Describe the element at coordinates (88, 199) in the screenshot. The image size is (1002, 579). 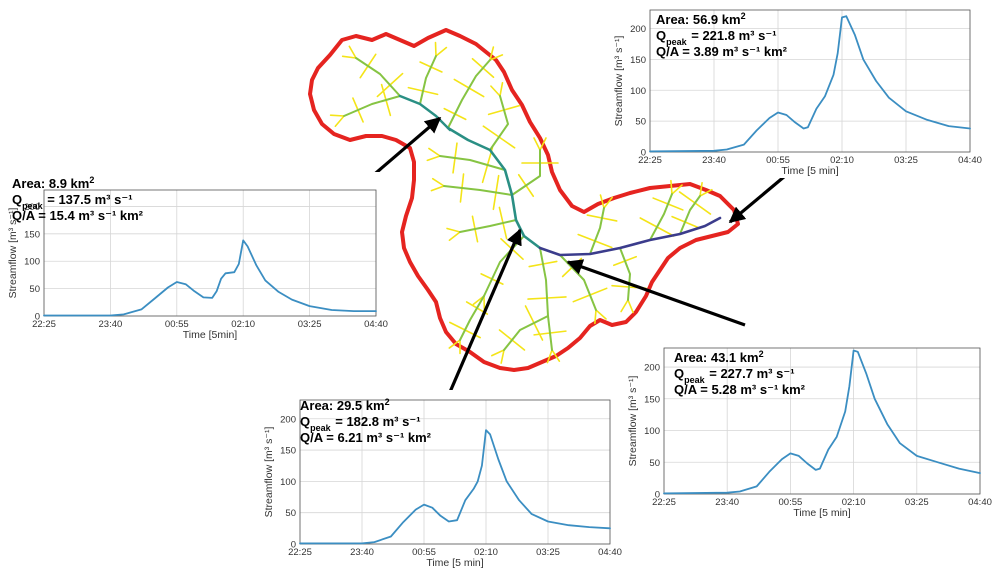
I see `peak-flow-value: = 137.5 m³ s⁻¹` at that location.